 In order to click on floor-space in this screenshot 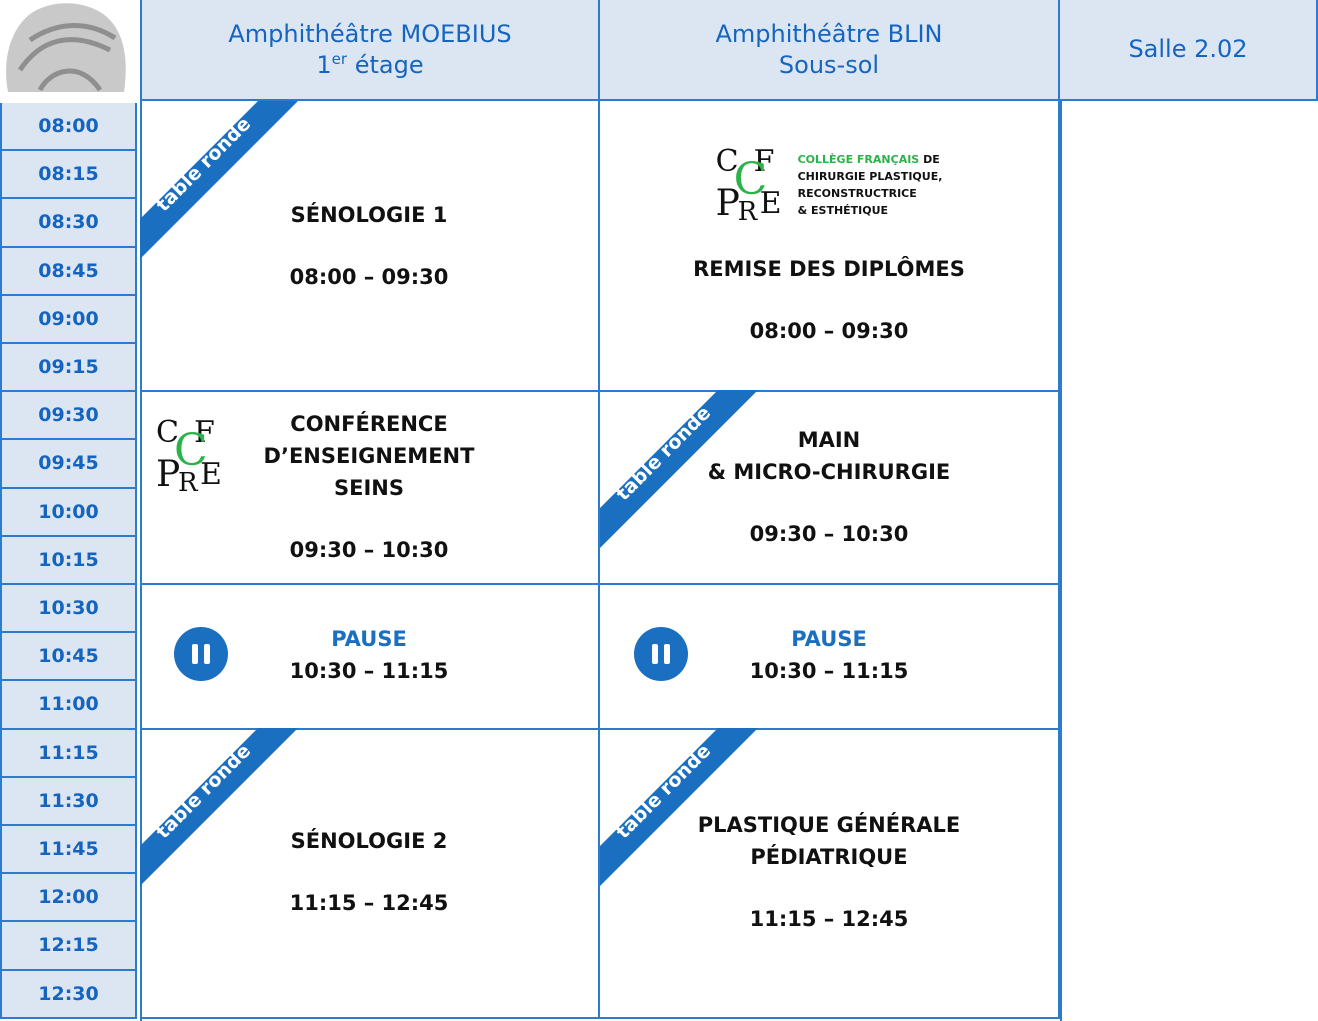, I will do `click(351, 65)`.